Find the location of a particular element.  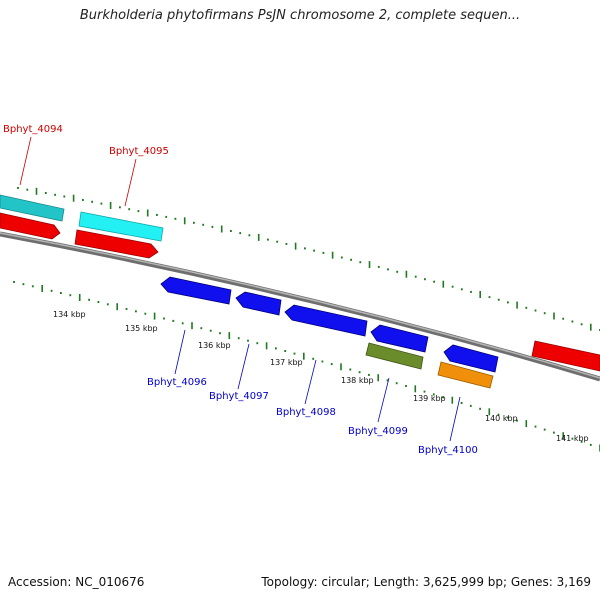

feature-bphyt-4097-arrow is located at coordinates (258, 303).